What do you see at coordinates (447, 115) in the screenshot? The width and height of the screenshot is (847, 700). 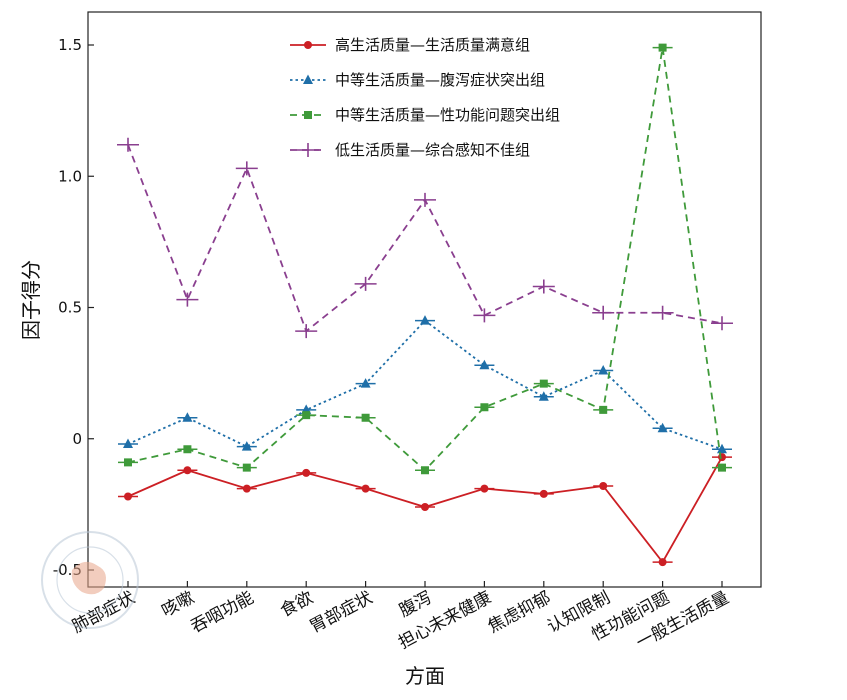 I see `legend-label: 中等生活质量—性功能问题突出组` at bounding box center [447, 115].